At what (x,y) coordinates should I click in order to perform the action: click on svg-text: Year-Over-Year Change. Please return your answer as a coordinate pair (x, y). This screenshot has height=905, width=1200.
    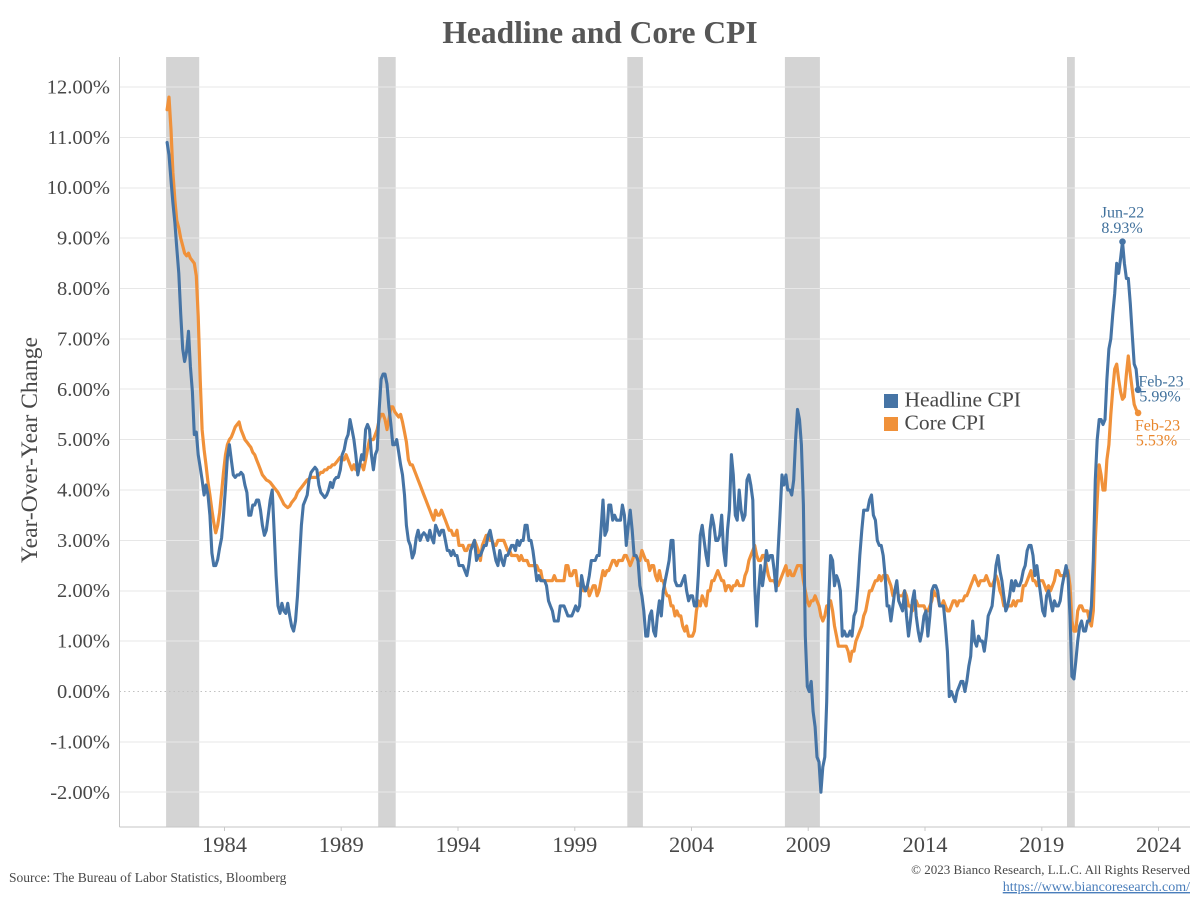
    Looking at the image, I should click on (30, 450).